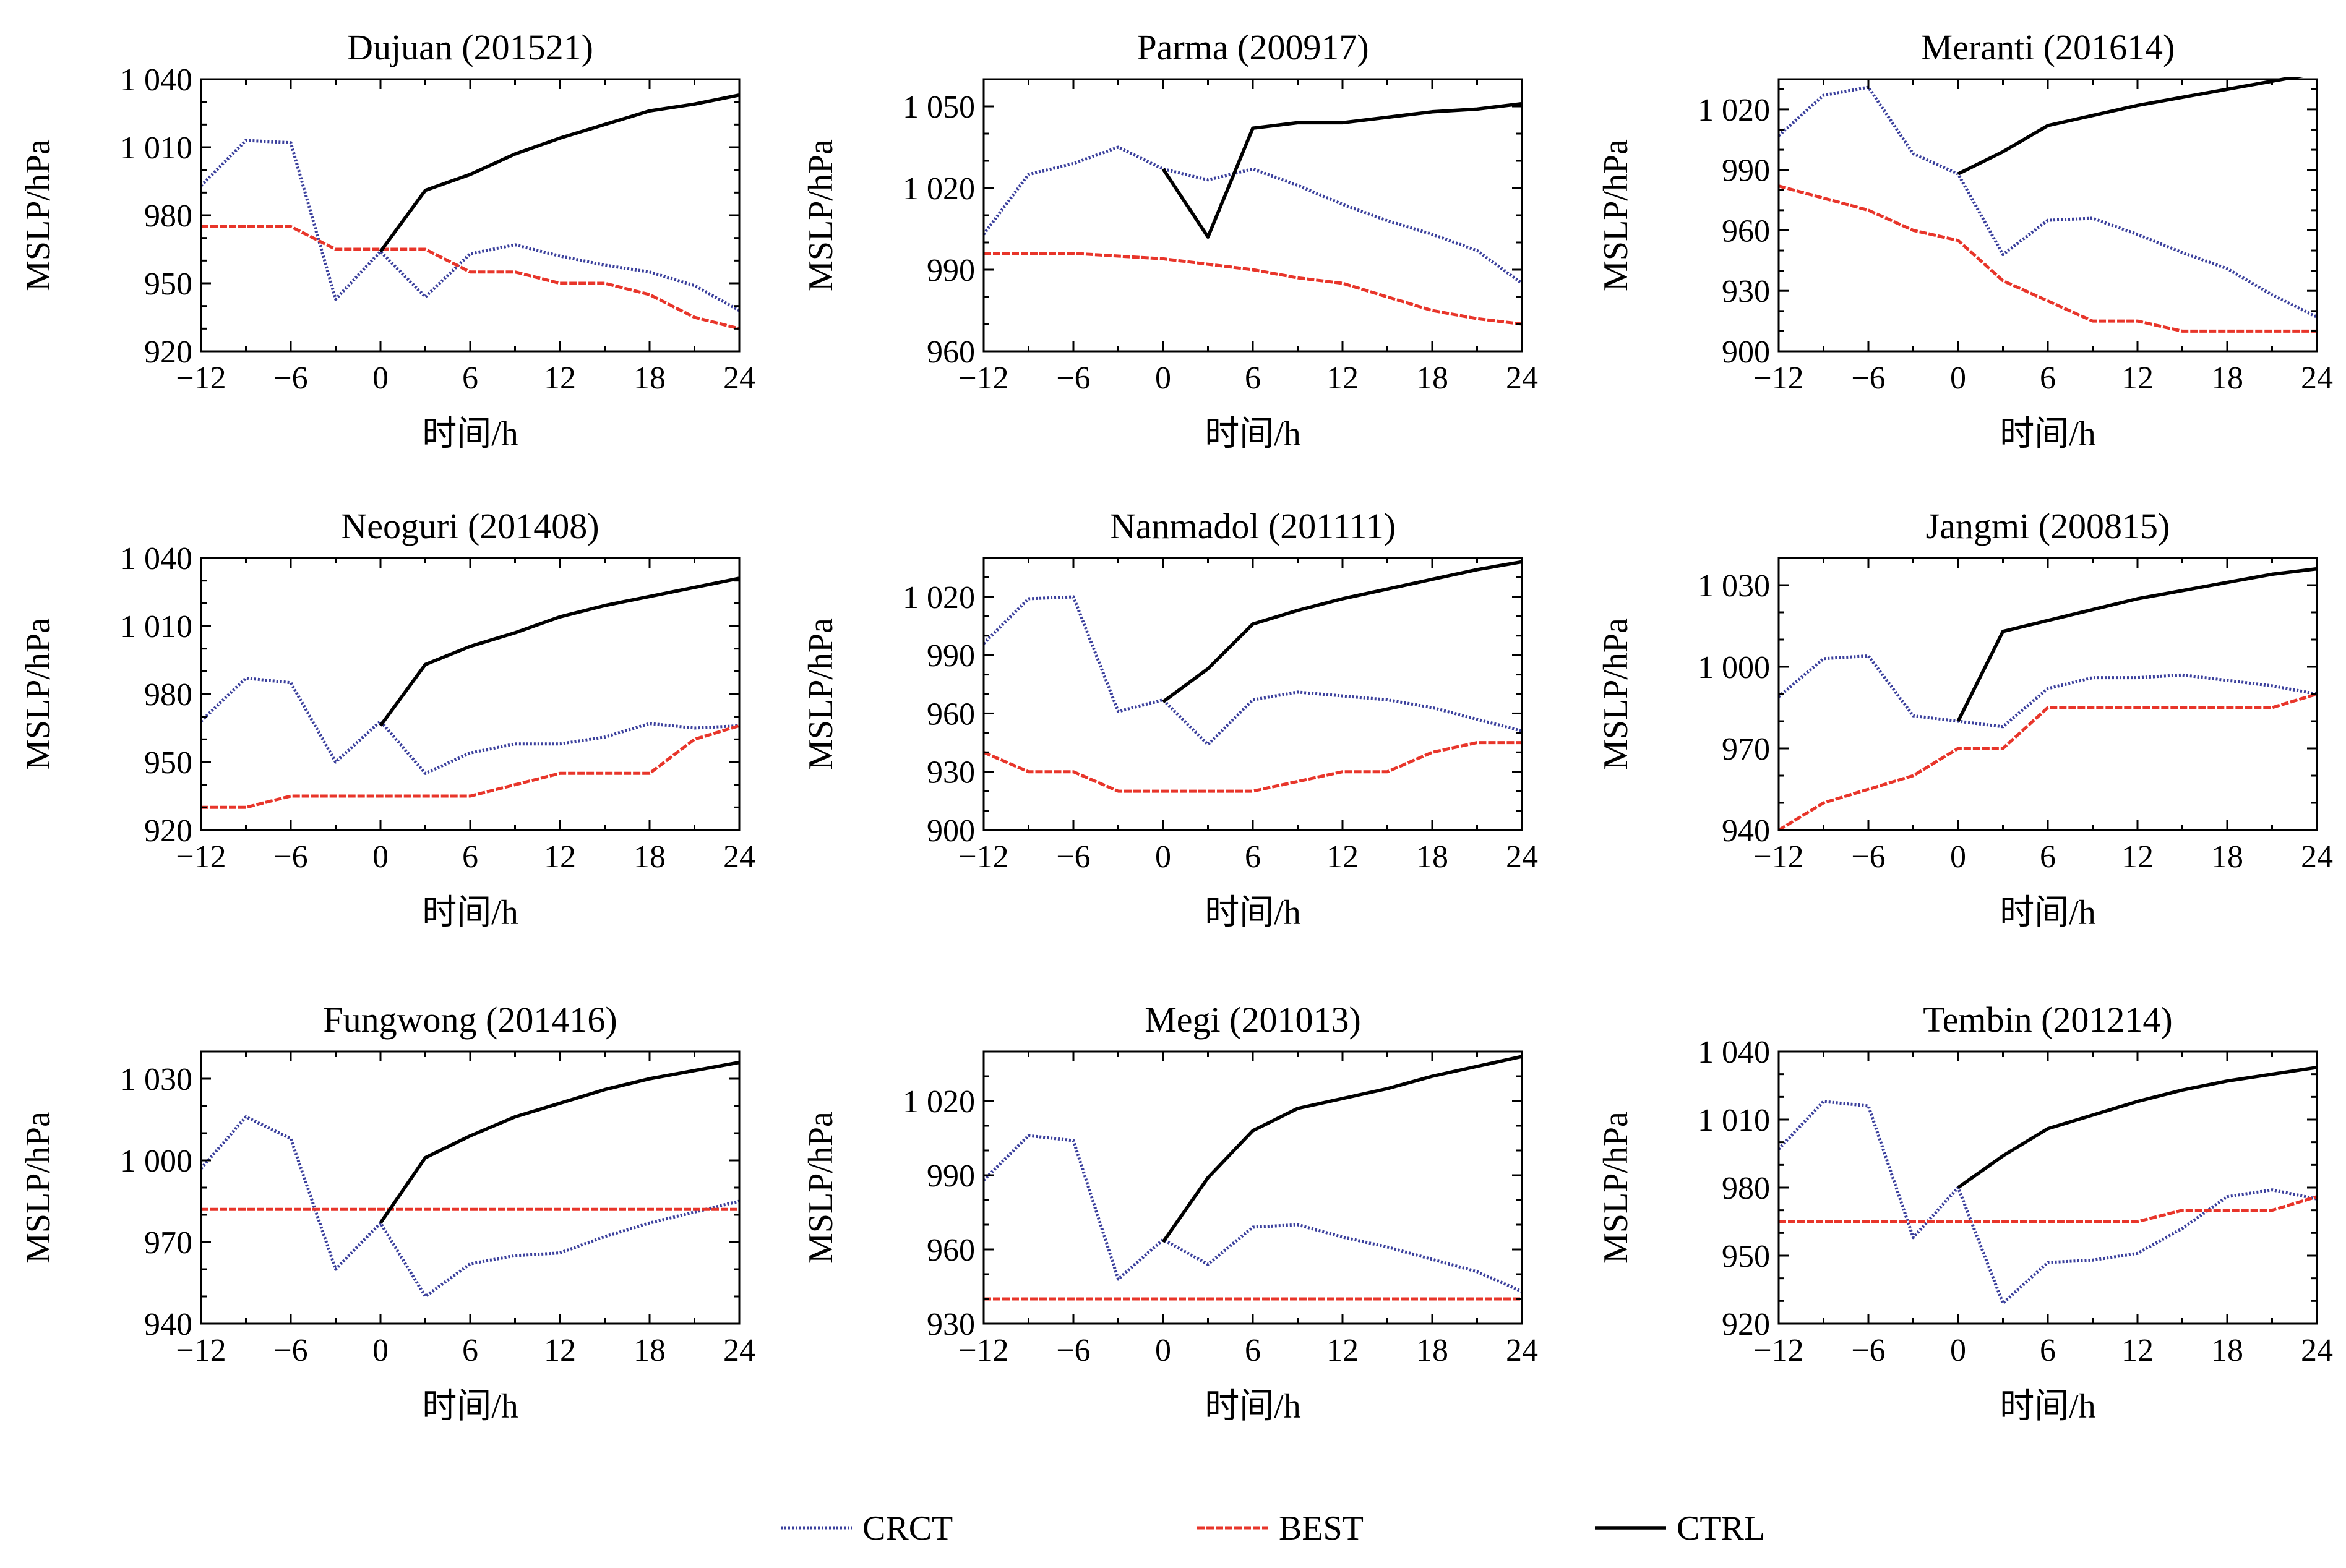 The image size is (2346, 1568). Describe the element at coordinates (1280, 1529) in the screenshot. I see `legend-item-best: BEST` at that location.